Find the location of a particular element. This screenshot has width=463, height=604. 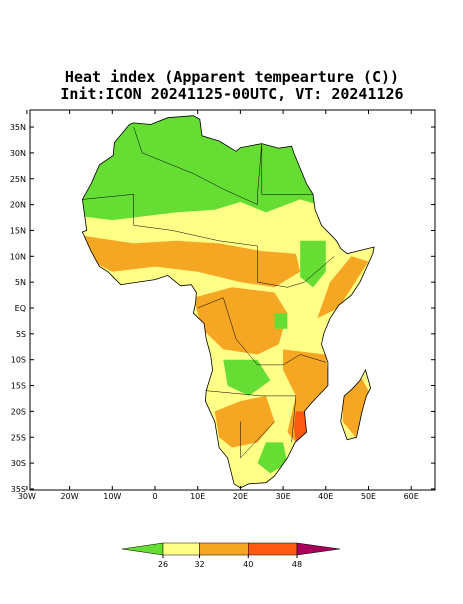

lon-label: 10E is located at coordinates (197, 496).